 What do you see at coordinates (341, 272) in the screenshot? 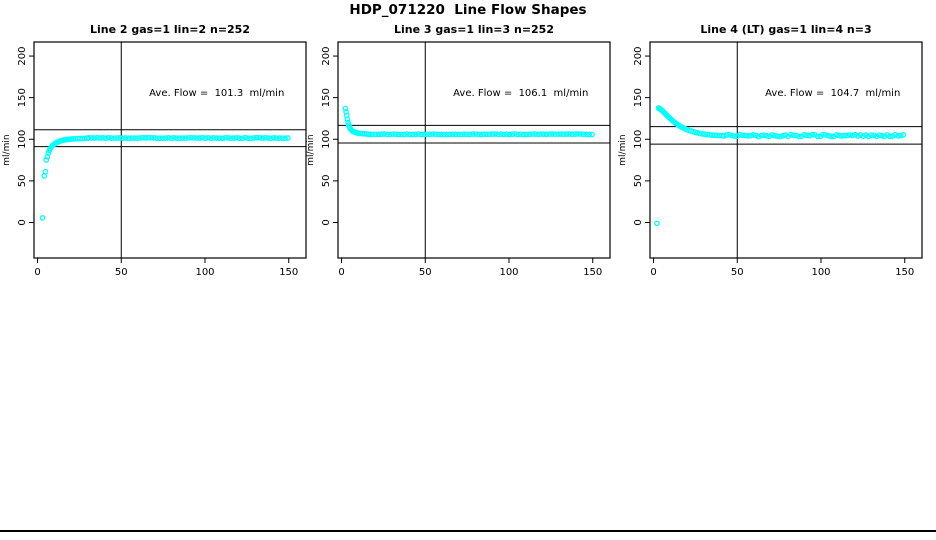
I see `x-tick-label: 0` at bounding box center [341, 272].